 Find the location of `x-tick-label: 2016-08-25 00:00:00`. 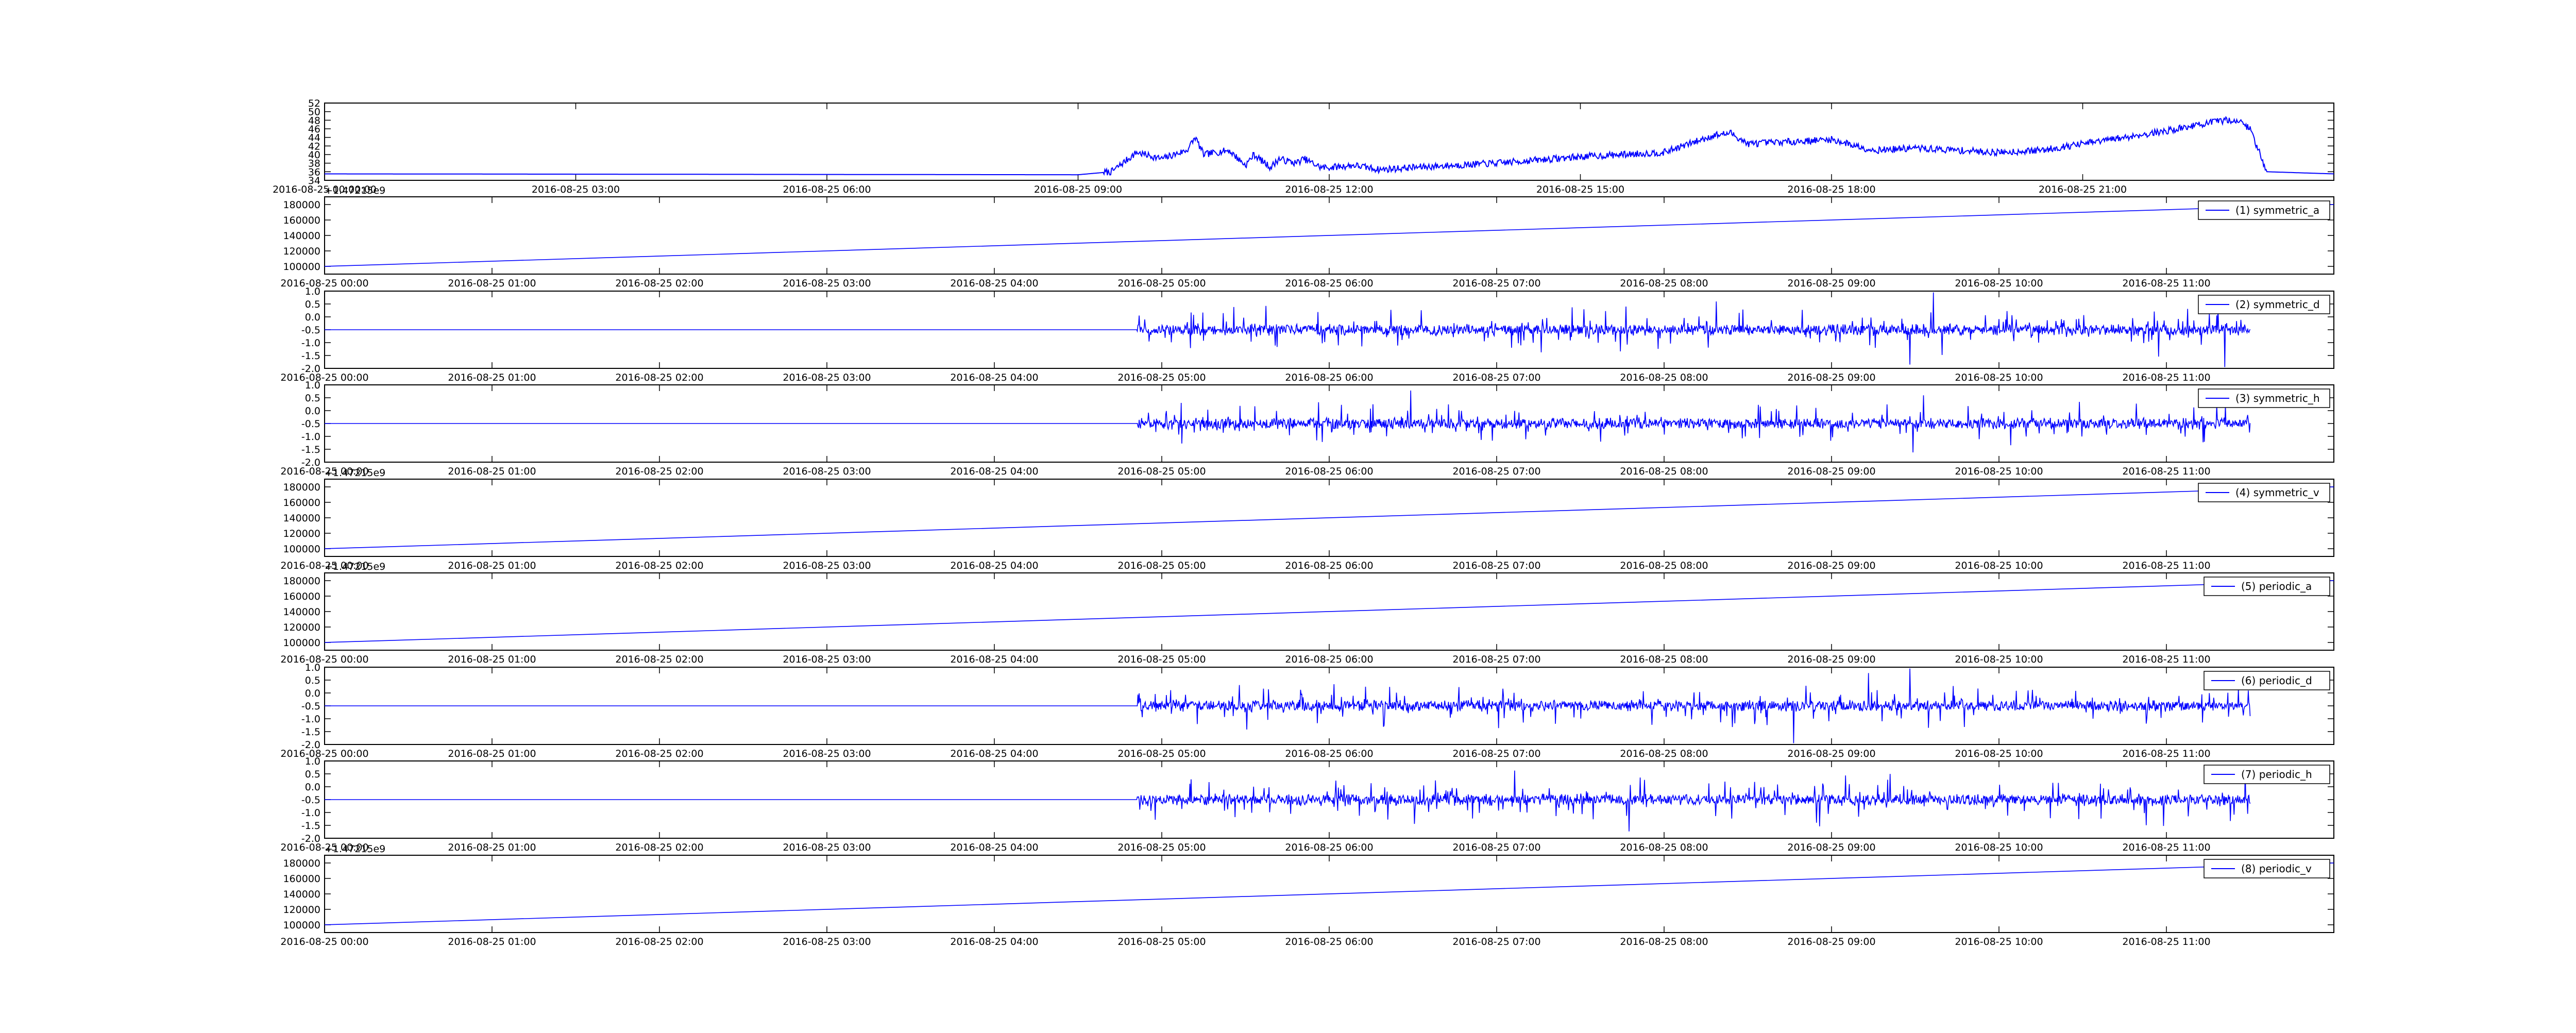

x-tick-label: 2016-08-25 00:00:00 is located at coordinates (325, 189).